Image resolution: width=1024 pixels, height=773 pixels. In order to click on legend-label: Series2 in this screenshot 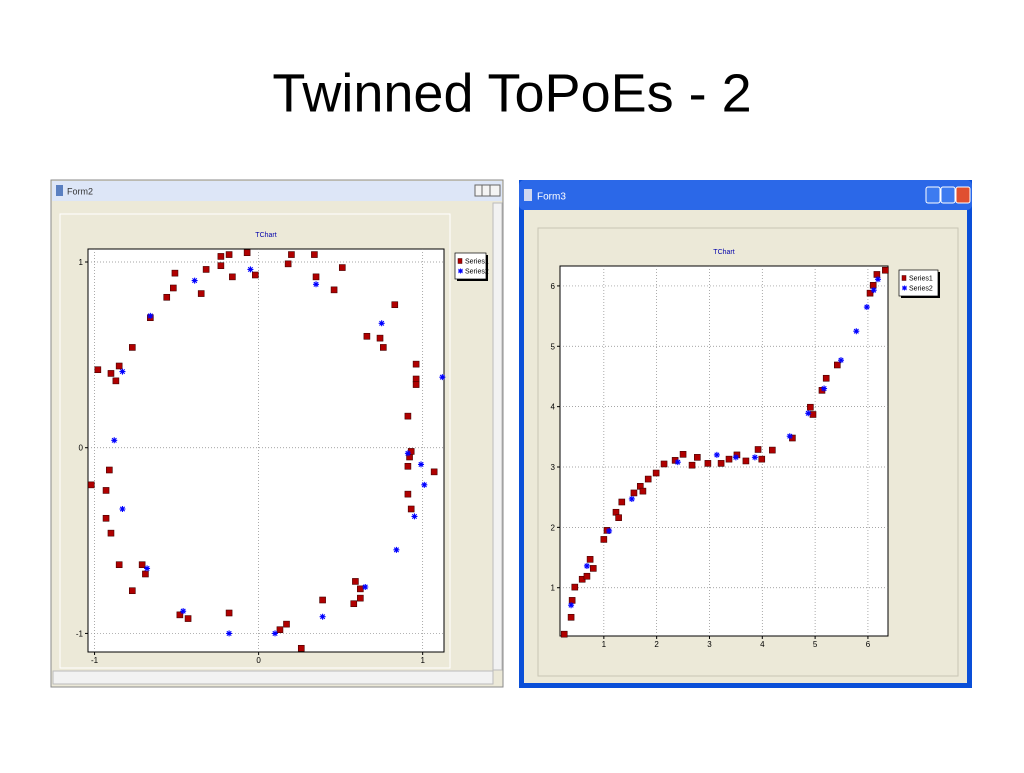, I will do `click(921, 289)`.